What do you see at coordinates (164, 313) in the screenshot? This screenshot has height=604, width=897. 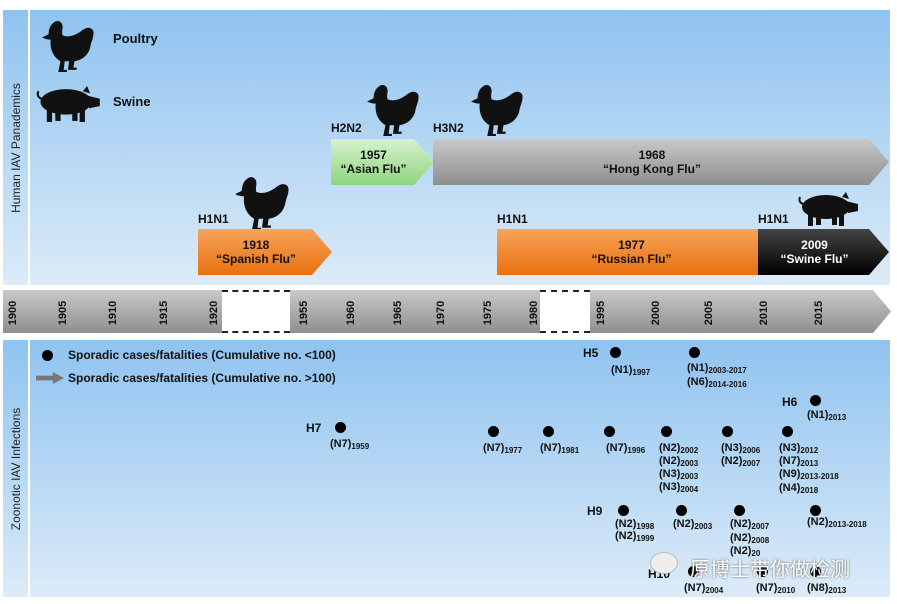 I see `tick-label: 1915` at bounding box center [164, 313].